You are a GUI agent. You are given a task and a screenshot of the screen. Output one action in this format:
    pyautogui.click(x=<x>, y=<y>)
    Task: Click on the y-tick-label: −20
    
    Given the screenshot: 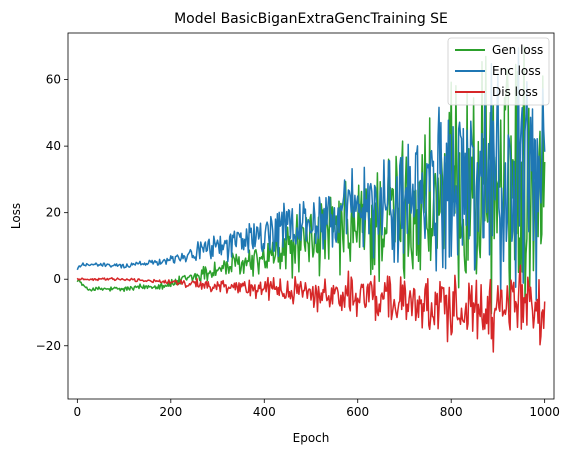 What is the action you would take?
    pyautogui.click(x=48, y=346)
    